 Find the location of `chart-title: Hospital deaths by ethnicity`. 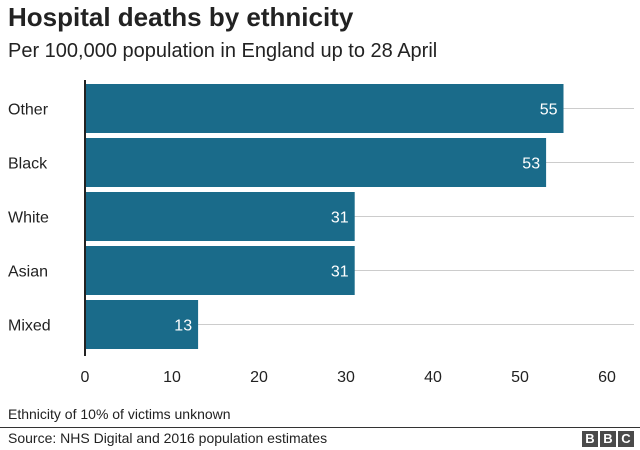

chart-title: Hospital deaths by ethnicity is located at coordinates (181, 17).